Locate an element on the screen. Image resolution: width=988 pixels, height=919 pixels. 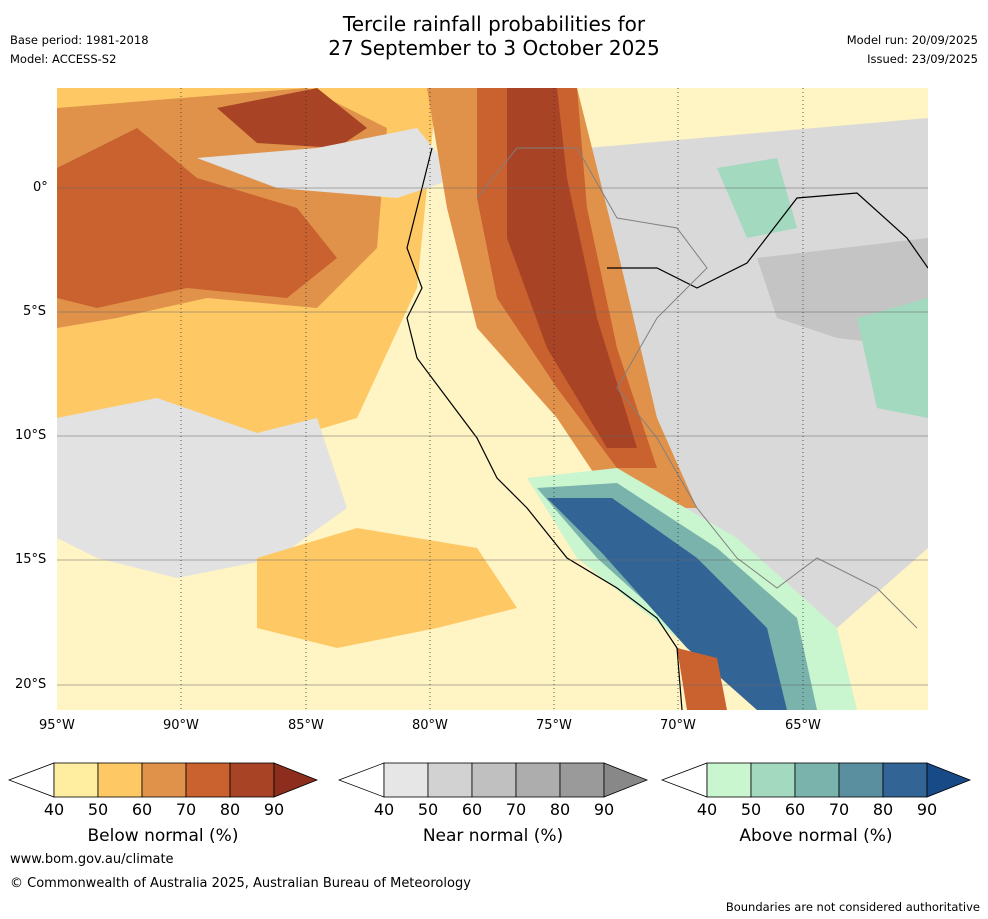
legend-near-tick: 70 is located at coordinates (516, 809).